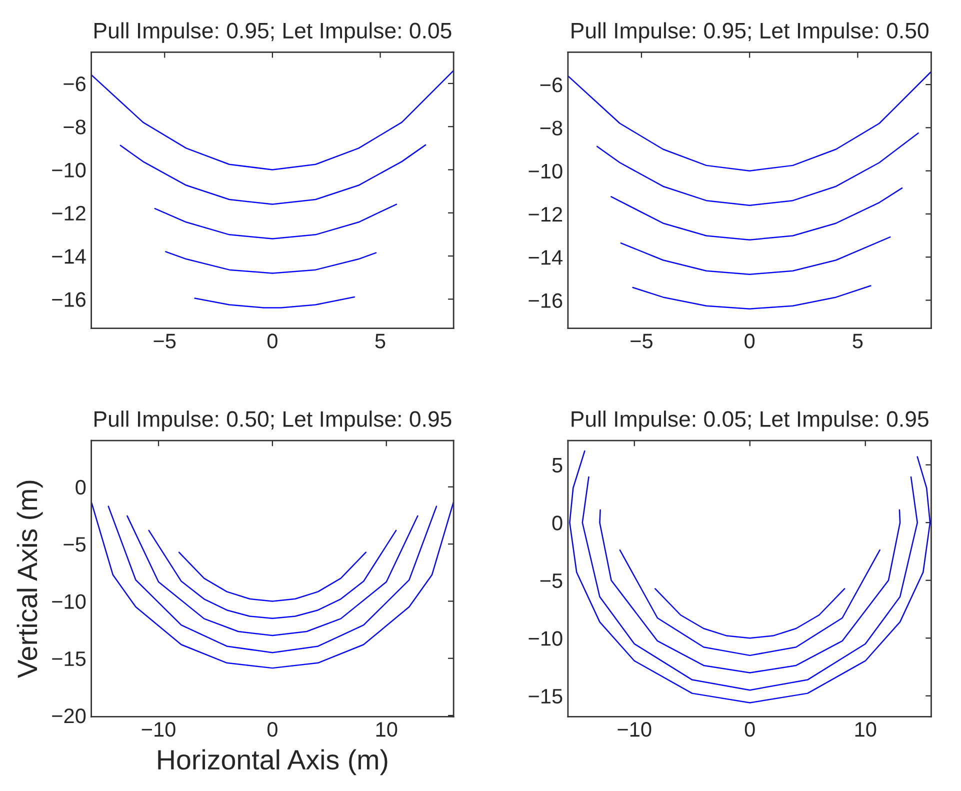 The image size is (961, 791). Describe the element at coordinates (750, 32) in the screenshot. I see `chart-title: Pull Impulse: 0.95; Let Impulse: 0.50` at that location.